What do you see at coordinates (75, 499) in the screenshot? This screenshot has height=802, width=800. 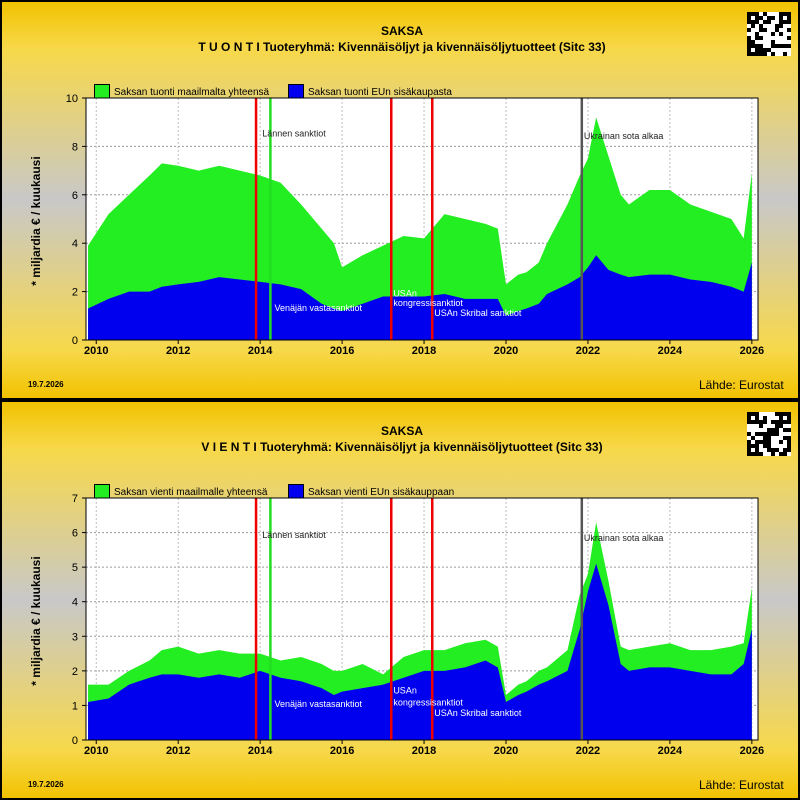 I see `y-tick-label: 7` at bounding box center [75, 499].